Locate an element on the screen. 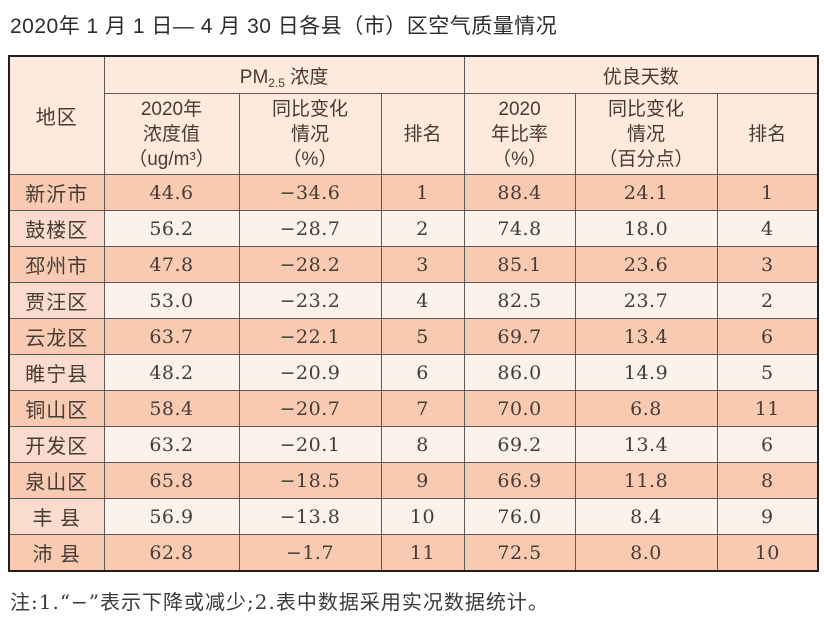 This screenshot has height=620, width=825. column-header-good-rate: 2020 年比率 （%） is located at coordinates (519, 134).